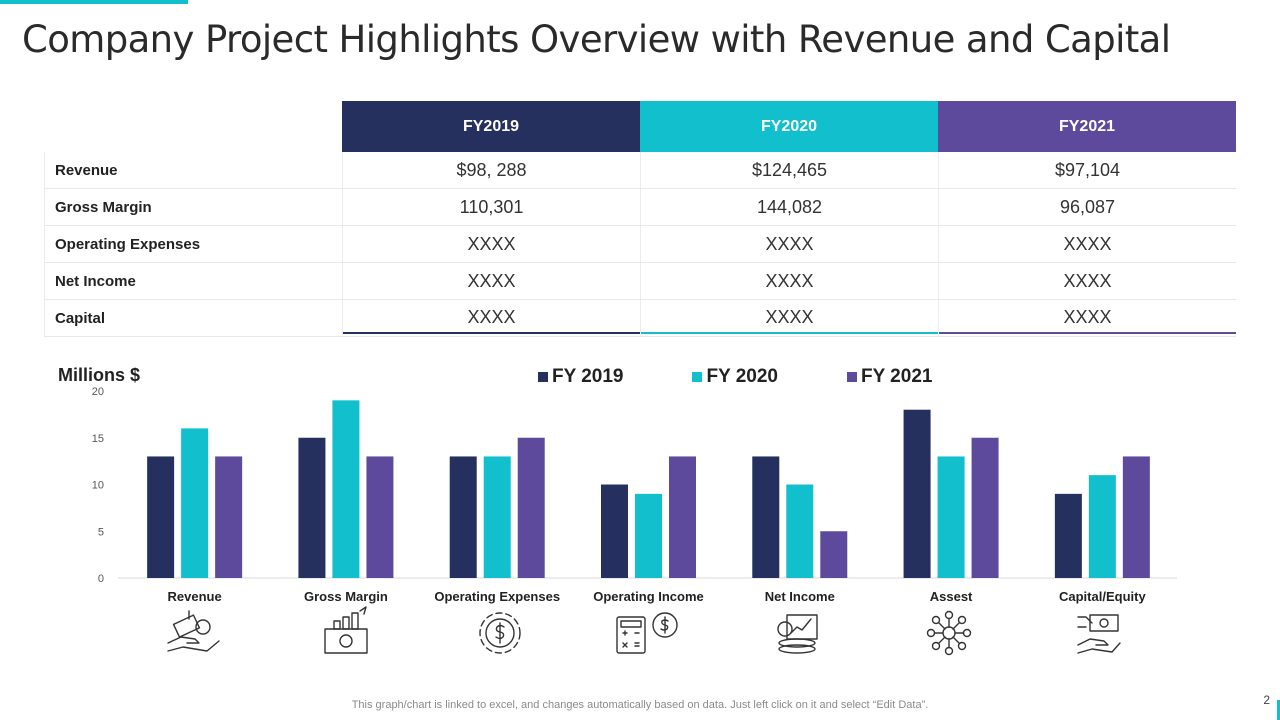  Describe the element at coordinates (1099, 634) in the screenshot. I see `hand-cash-icon` at that location.